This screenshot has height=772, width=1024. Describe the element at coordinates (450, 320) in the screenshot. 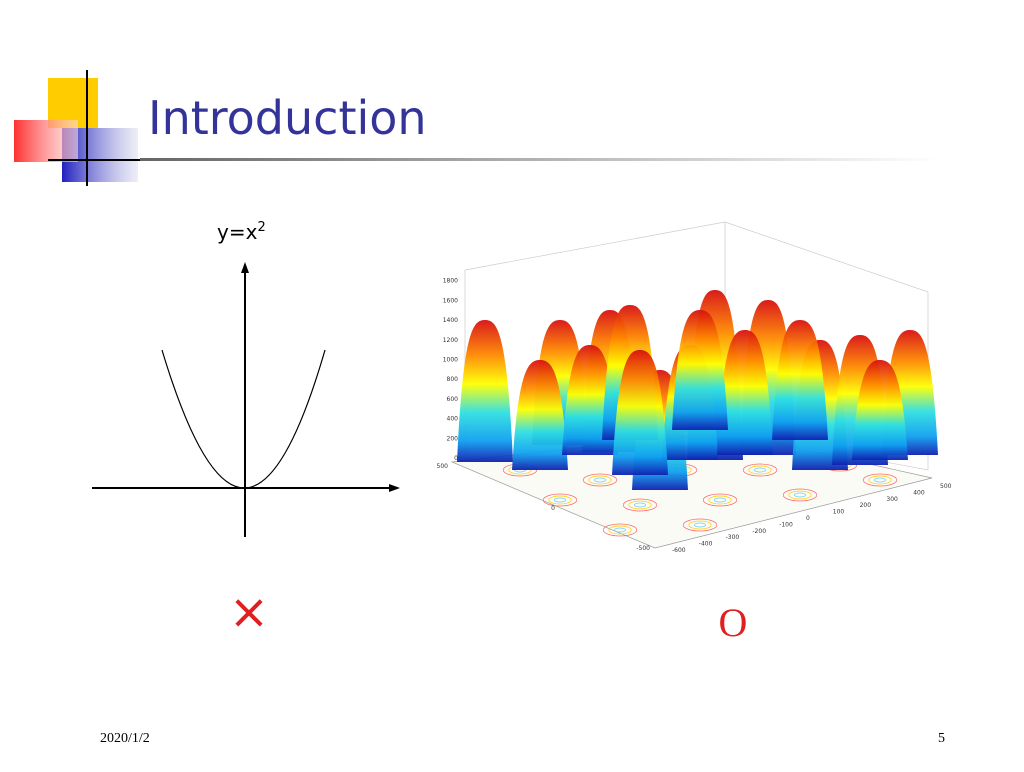

I see `z-tick-label: 1400` at that location.